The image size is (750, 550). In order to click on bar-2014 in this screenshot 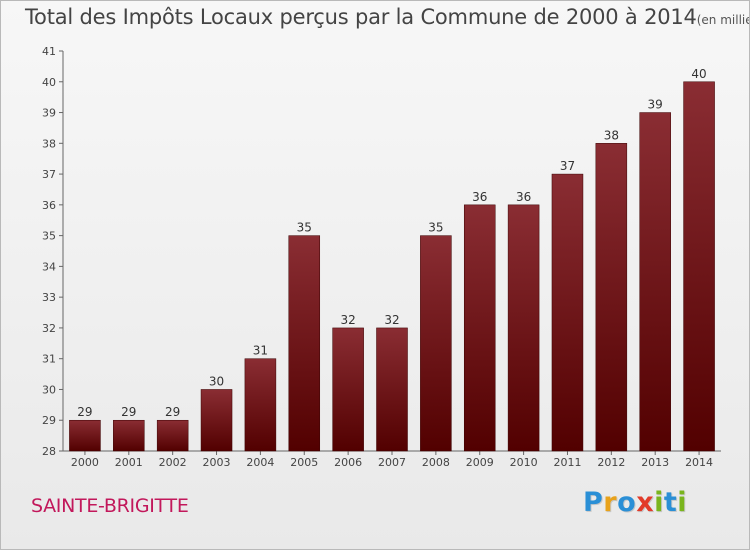, I will do `click(699, 266)`.